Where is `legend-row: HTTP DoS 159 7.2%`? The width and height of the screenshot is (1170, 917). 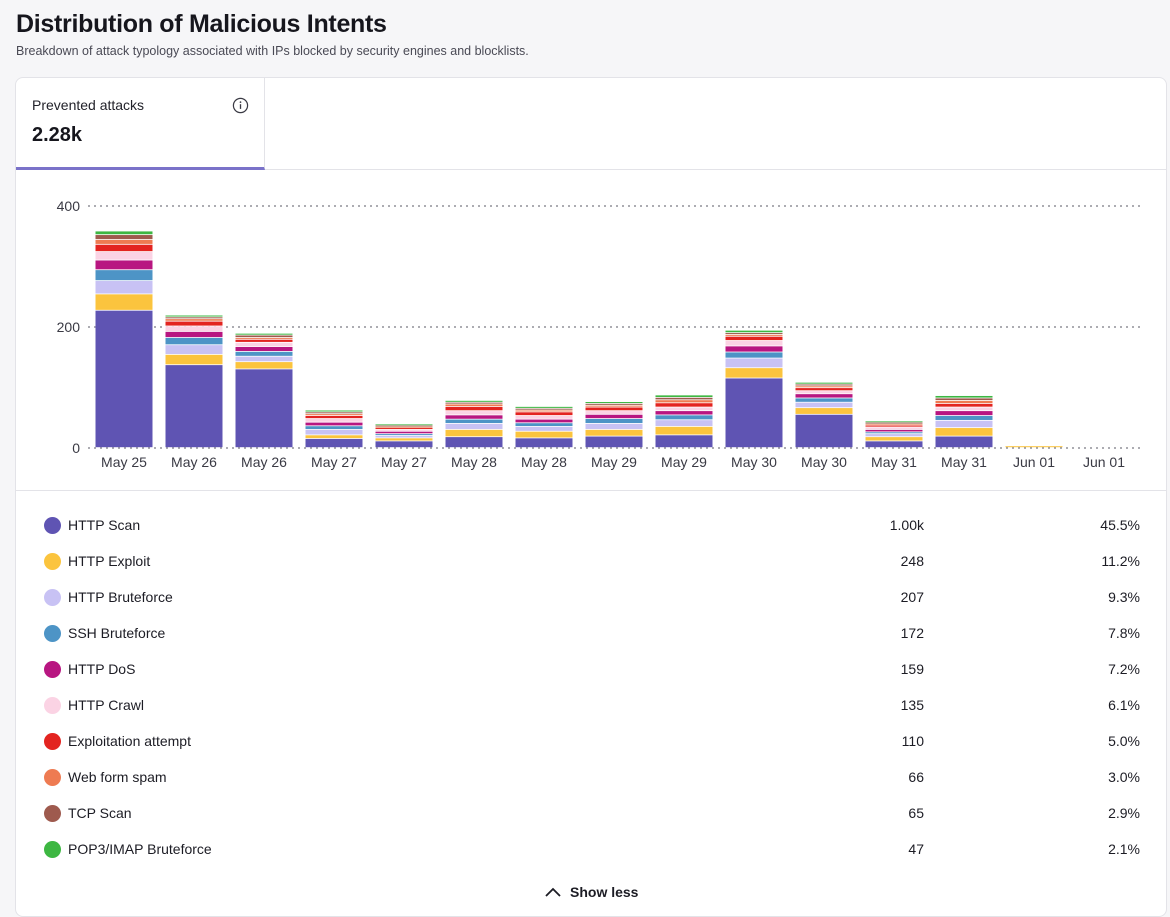
legend-row: HTTP DoS 159 7.2% is located at coordinates (591, 670).